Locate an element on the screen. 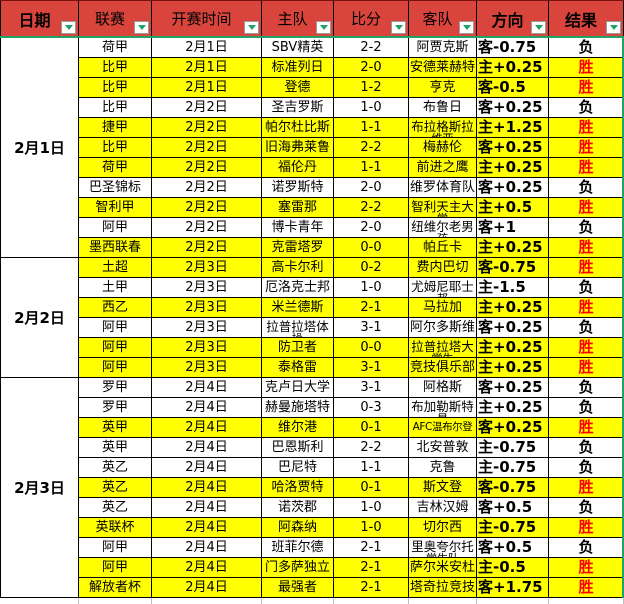 The width and height of the screenshot is (624, 604). score-cell: 3-1 is located at coordinates (371, 387).